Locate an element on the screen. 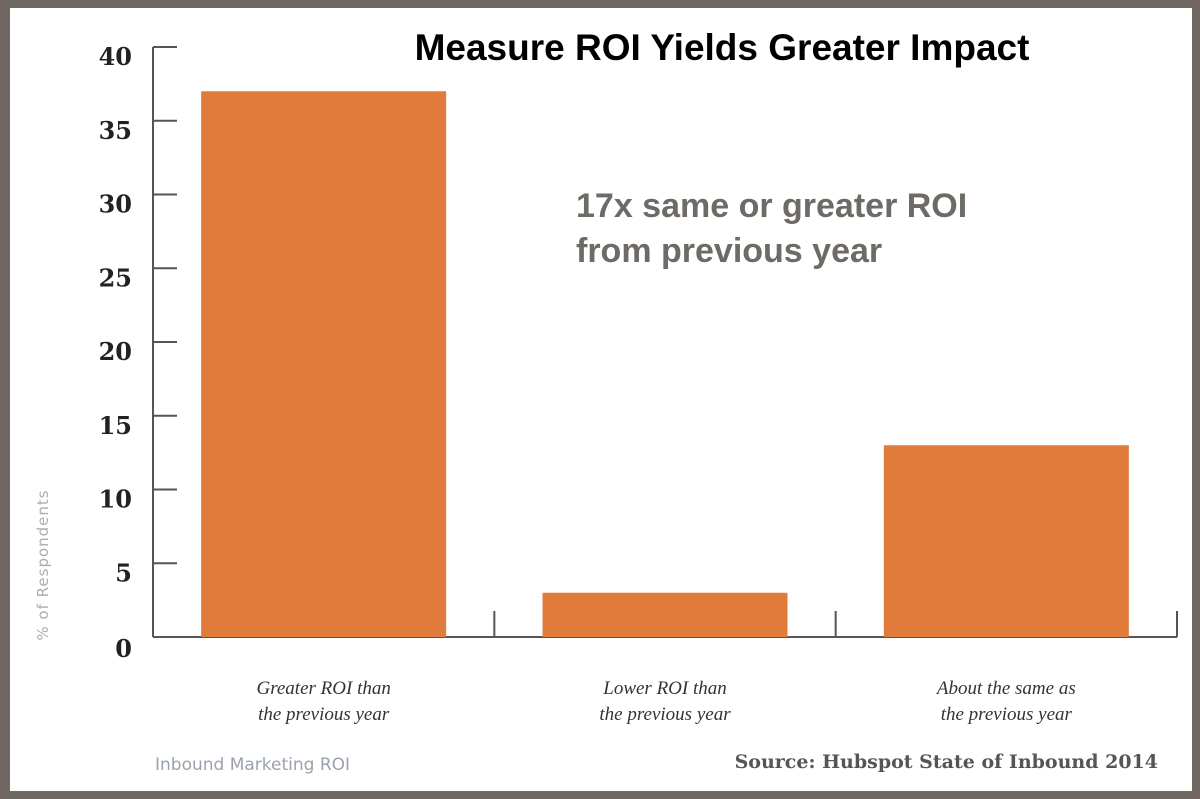 Image resolution: width=1200 pixels, height=799 pixels. annotation-line-1: 17x same or greater ROI is located at coordinates (771, 206).